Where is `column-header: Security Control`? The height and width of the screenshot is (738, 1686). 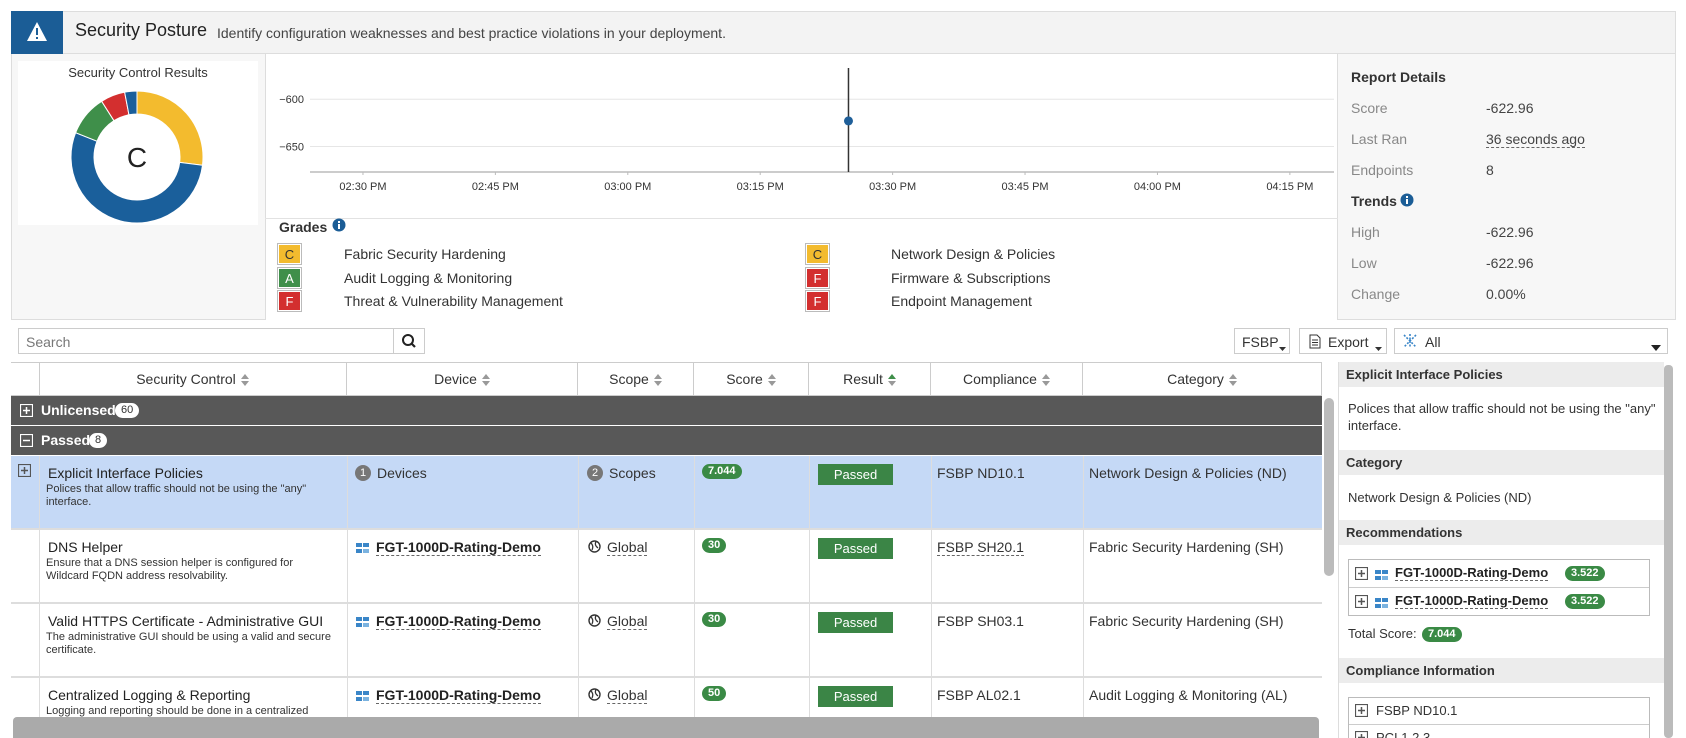 column-header: Security Control is located at coordinates (193, 379).